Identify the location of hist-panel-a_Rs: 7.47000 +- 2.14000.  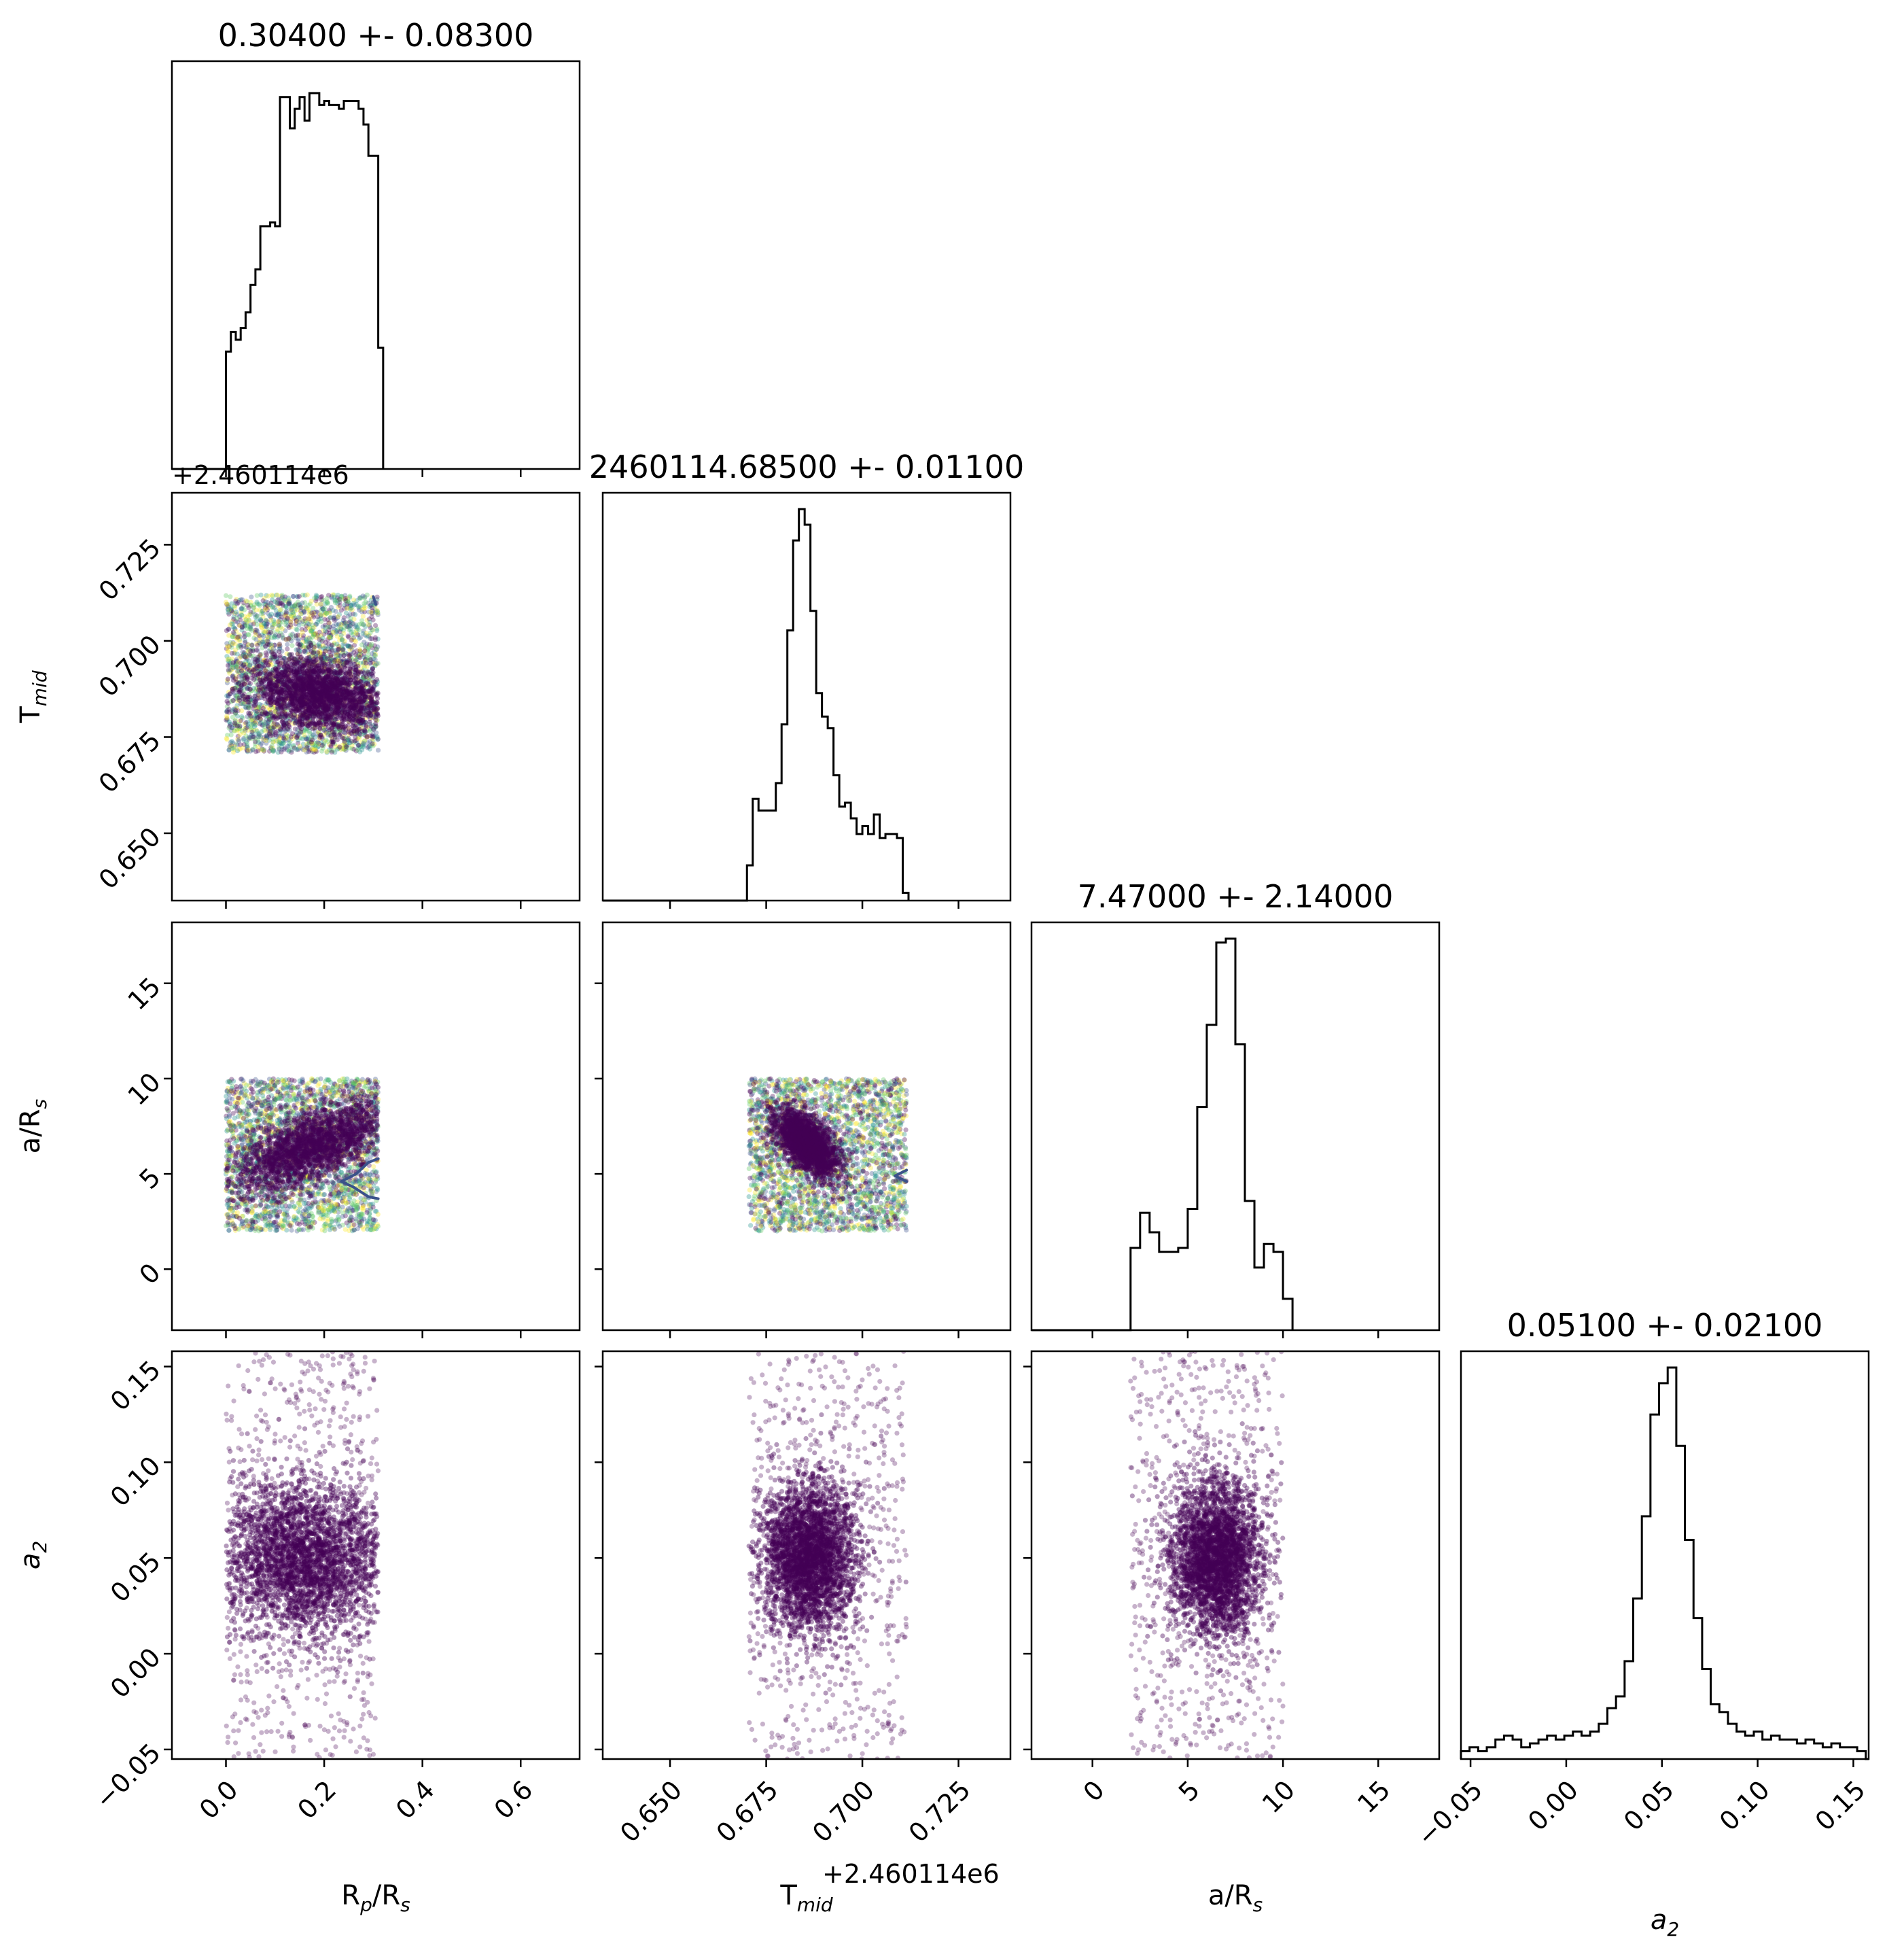
(1235, 1108).